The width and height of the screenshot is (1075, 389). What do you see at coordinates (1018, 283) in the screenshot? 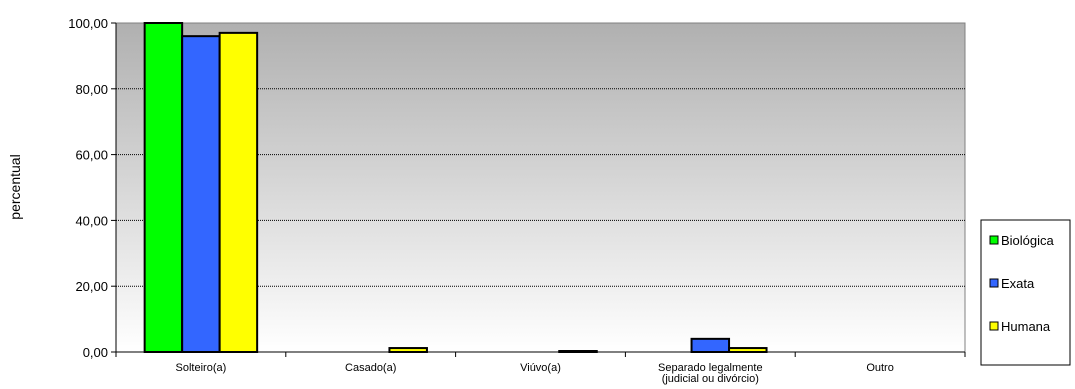
I see `legend-label: Exata` at bounding box center [1018, 283].